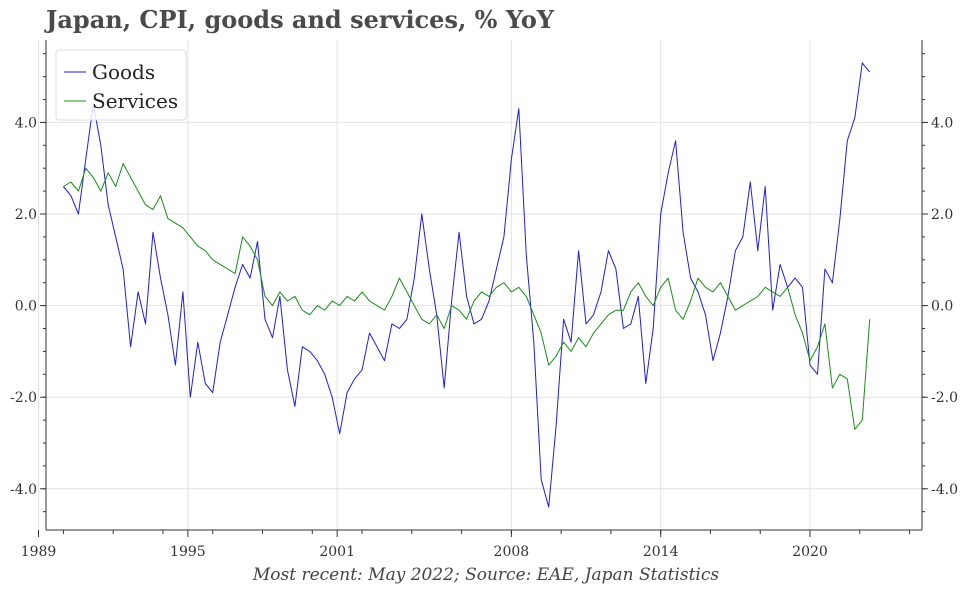 The width and height of the screenshot is (972, 589). Describe the element at coordinates (26, 215) in the screenshot. I see `y-tick-label-left: 2.0` at that location.